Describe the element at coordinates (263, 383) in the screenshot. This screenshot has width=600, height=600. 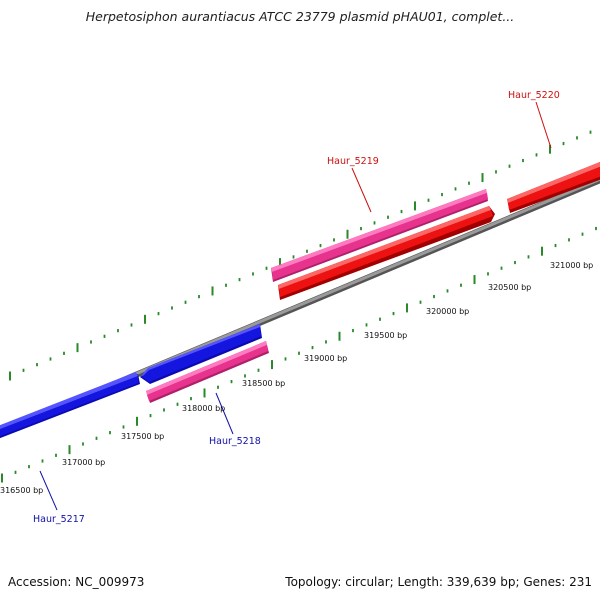
I see `scale-label: 318500 bp` at that location.